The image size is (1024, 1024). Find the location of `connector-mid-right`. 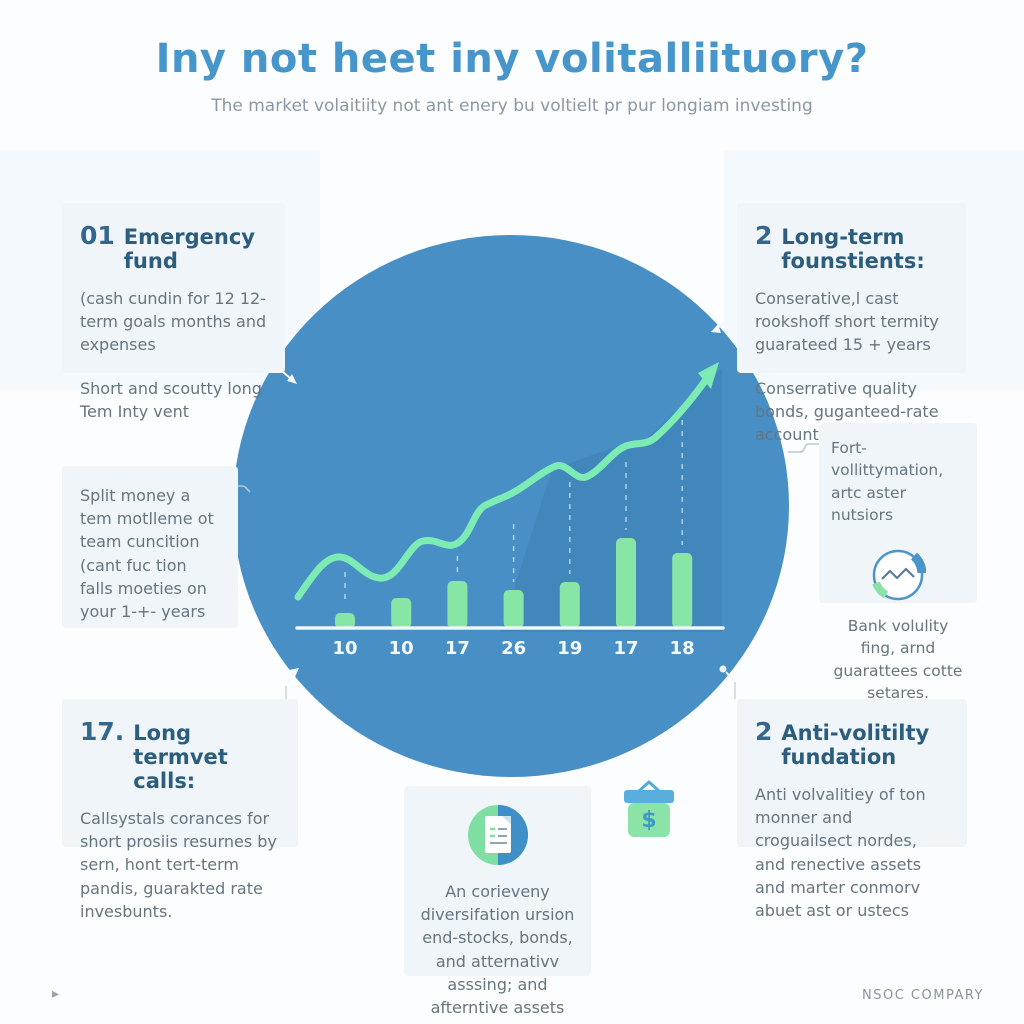

connector-mid-right is located at coordinates (806, 448).